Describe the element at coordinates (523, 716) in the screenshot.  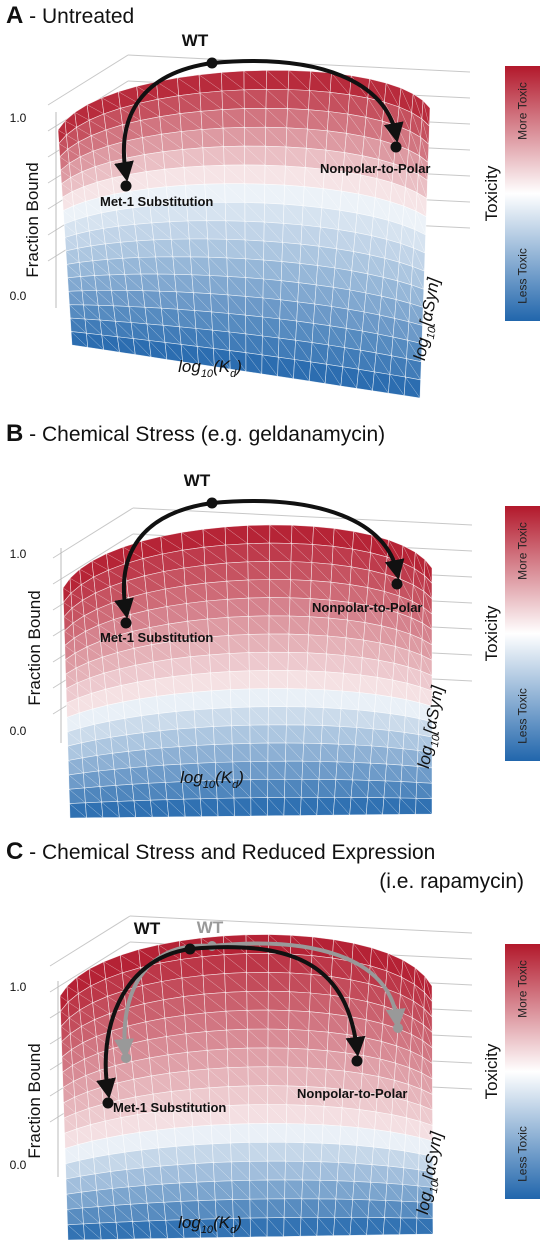
I see `colorbar-bottom-label: Less Toxic` at that location.